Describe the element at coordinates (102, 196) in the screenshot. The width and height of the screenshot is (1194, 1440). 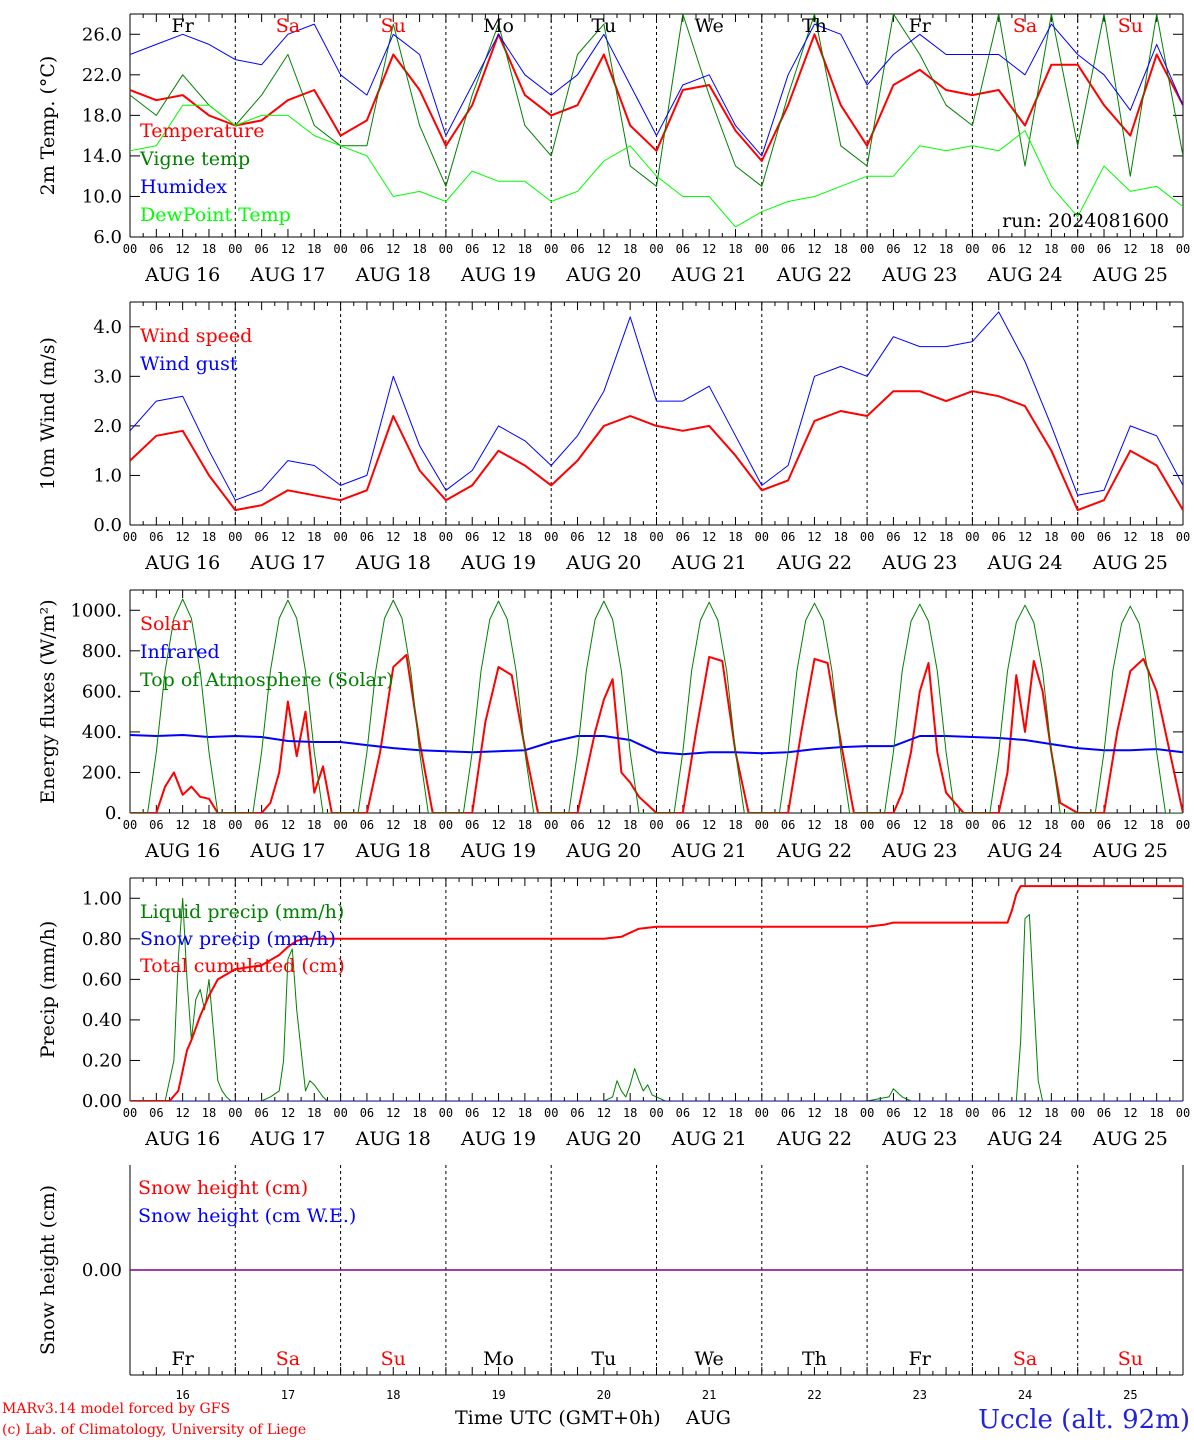
I see `y-tick-label: 10.0` at that location.